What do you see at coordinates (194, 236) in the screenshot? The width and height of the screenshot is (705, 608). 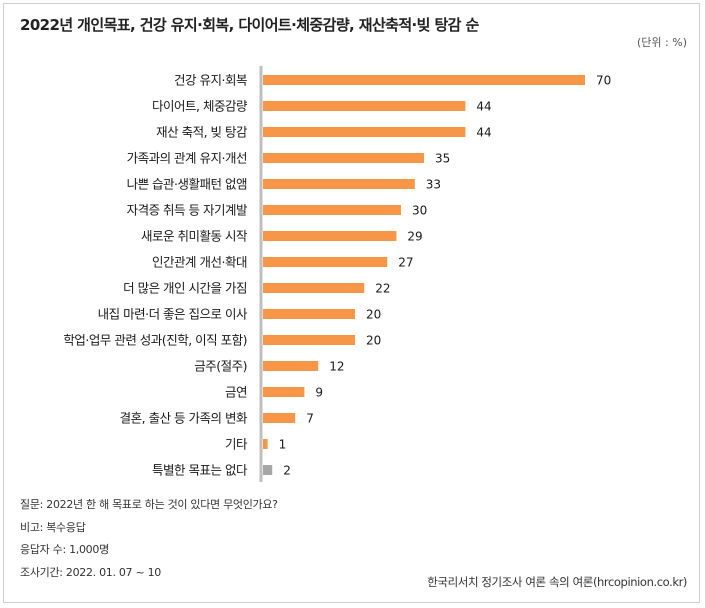 I see `category-label: 새로운 취미활동 시작` at bounding box center [194, 236].